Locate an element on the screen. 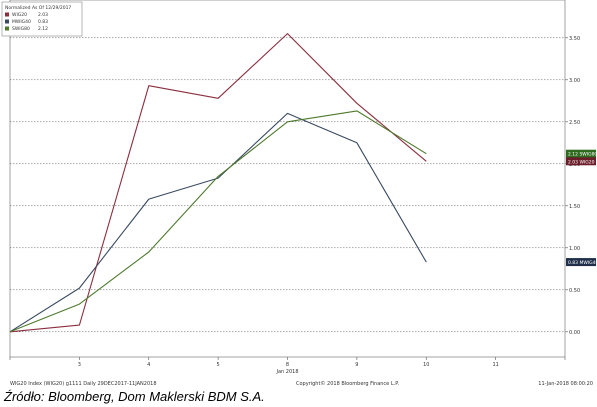 The image size is (597, 407). legend-value: 2.12 is located at coordinates (43, 29).